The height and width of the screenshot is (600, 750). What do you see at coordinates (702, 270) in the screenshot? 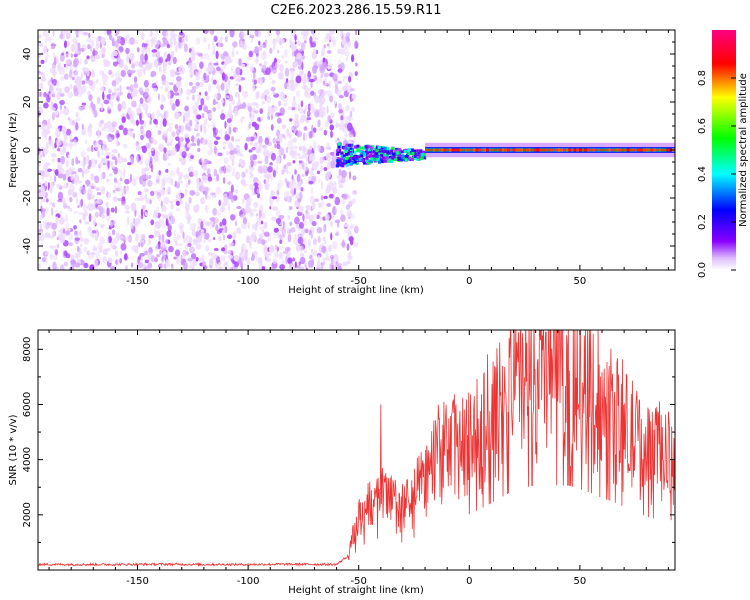
I see `colorbar-tick-label: 0.0` at bounding box center [702, 270].